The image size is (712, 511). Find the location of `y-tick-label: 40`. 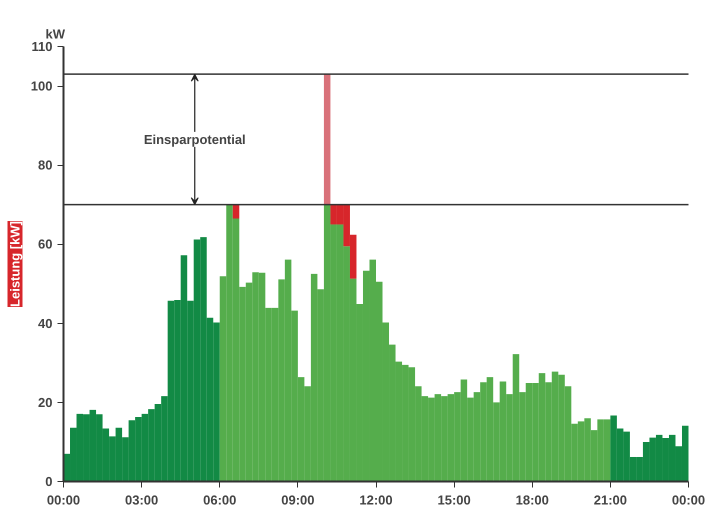

y-tick-label: 40 is located at coordinates (45, 323).